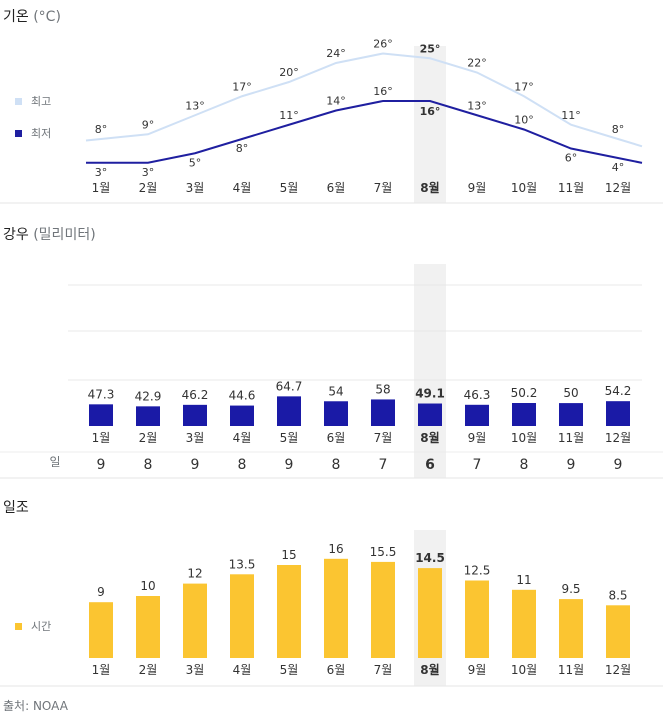  What do you see at coordinates (336, 438) in the screenshot?
I see `rainfall-month-label: 6월` at bounding box center [336, 438].